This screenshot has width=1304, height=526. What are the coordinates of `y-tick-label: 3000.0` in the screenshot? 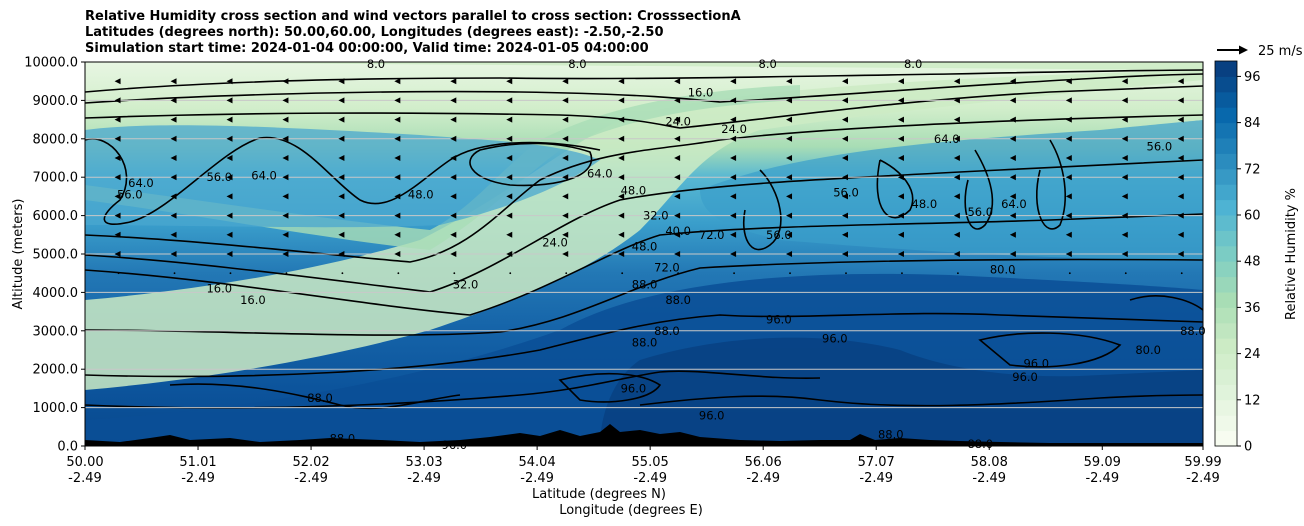 It's located at (56, 331).